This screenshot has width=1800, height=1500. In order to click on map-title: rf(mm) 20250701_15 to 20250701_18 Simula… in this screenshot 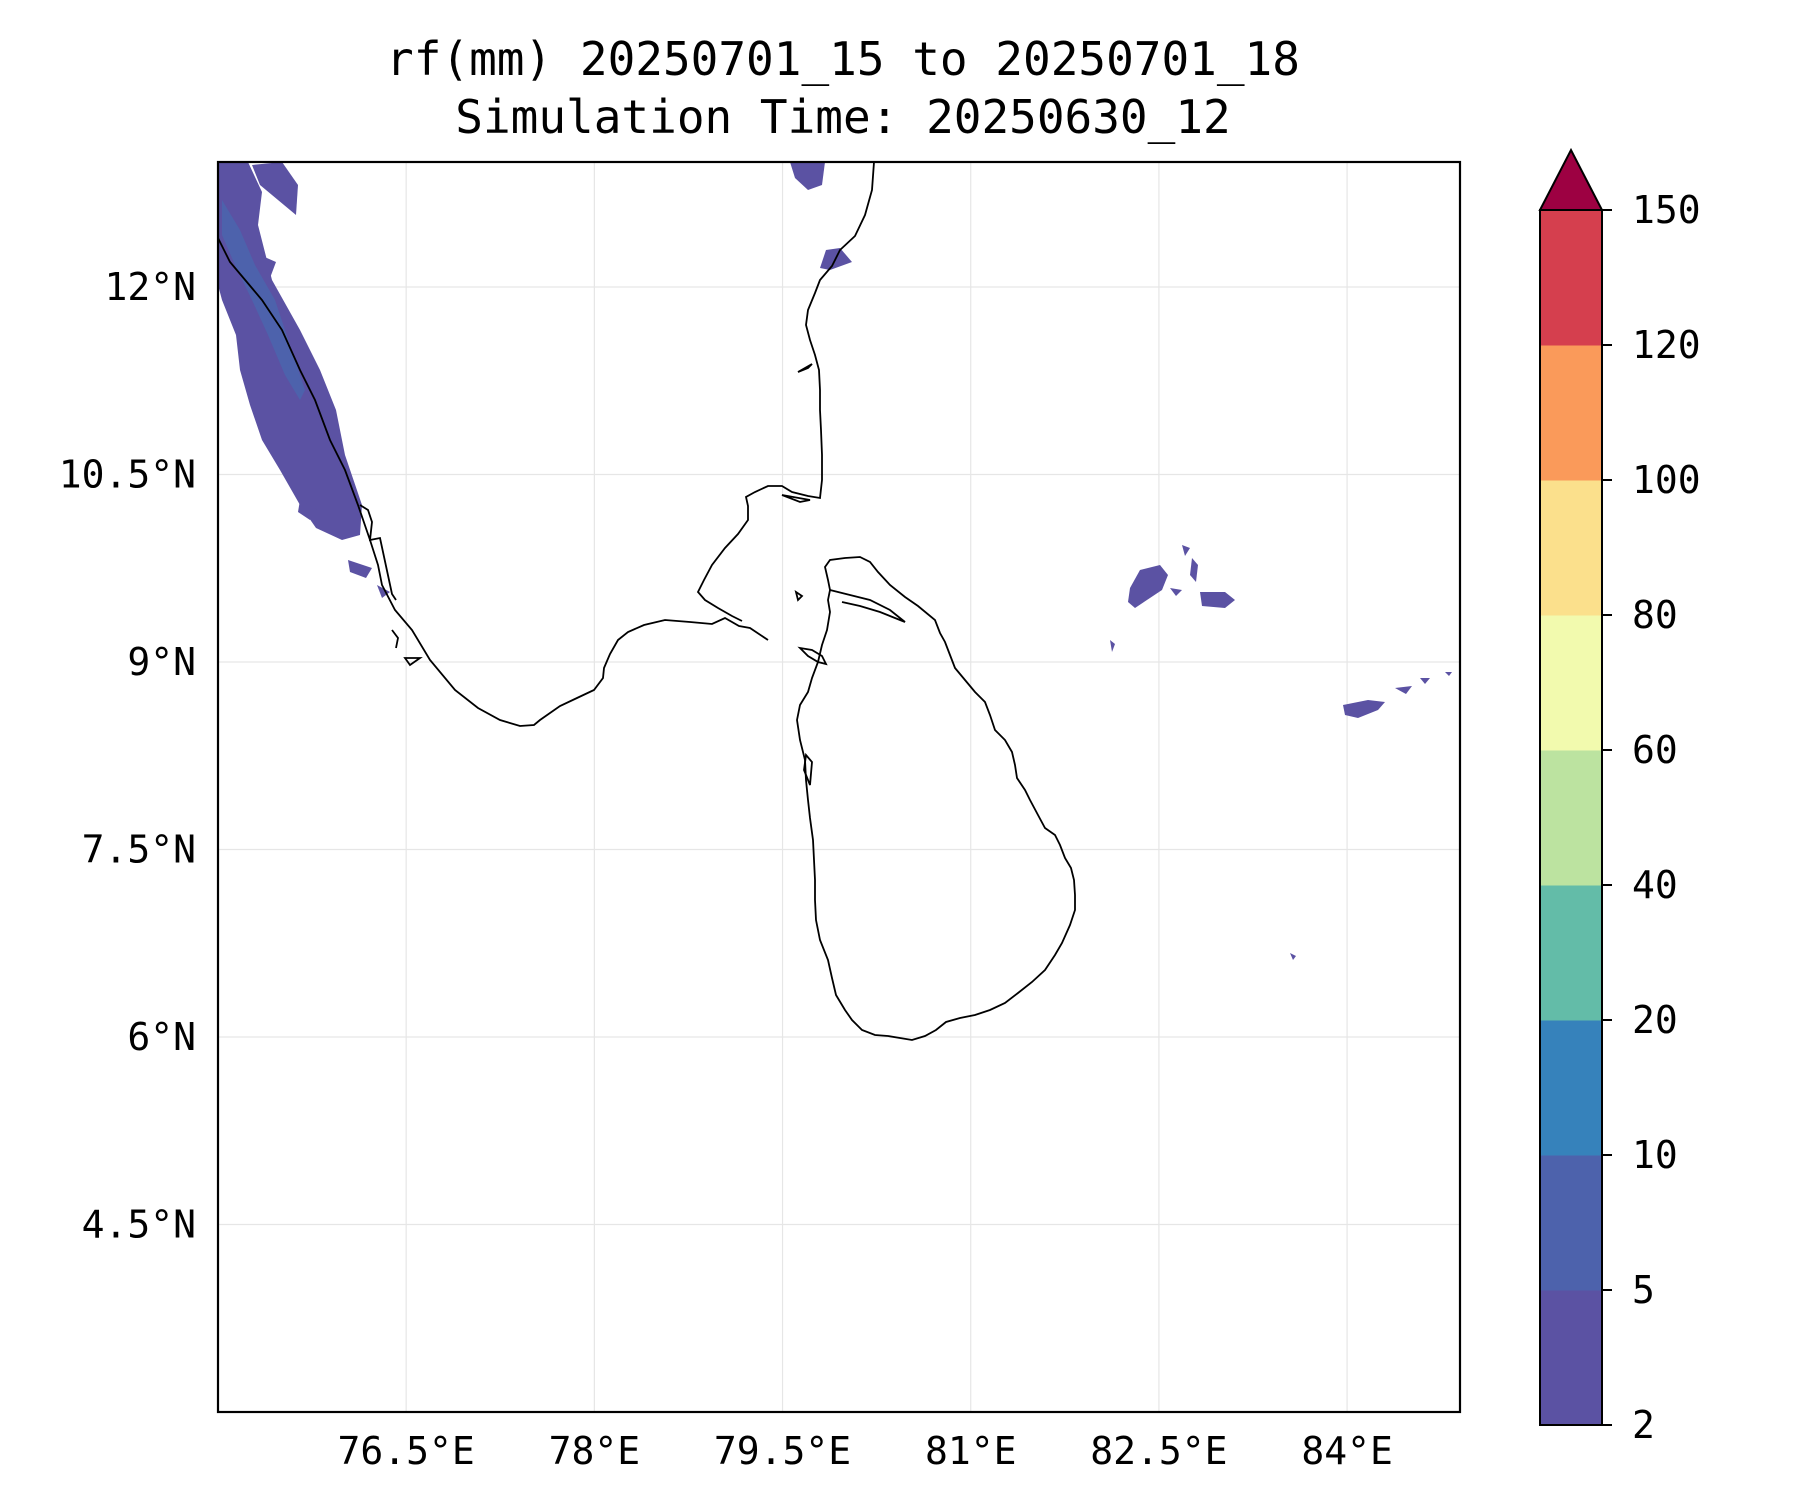, I will do `click(843, 88)`.